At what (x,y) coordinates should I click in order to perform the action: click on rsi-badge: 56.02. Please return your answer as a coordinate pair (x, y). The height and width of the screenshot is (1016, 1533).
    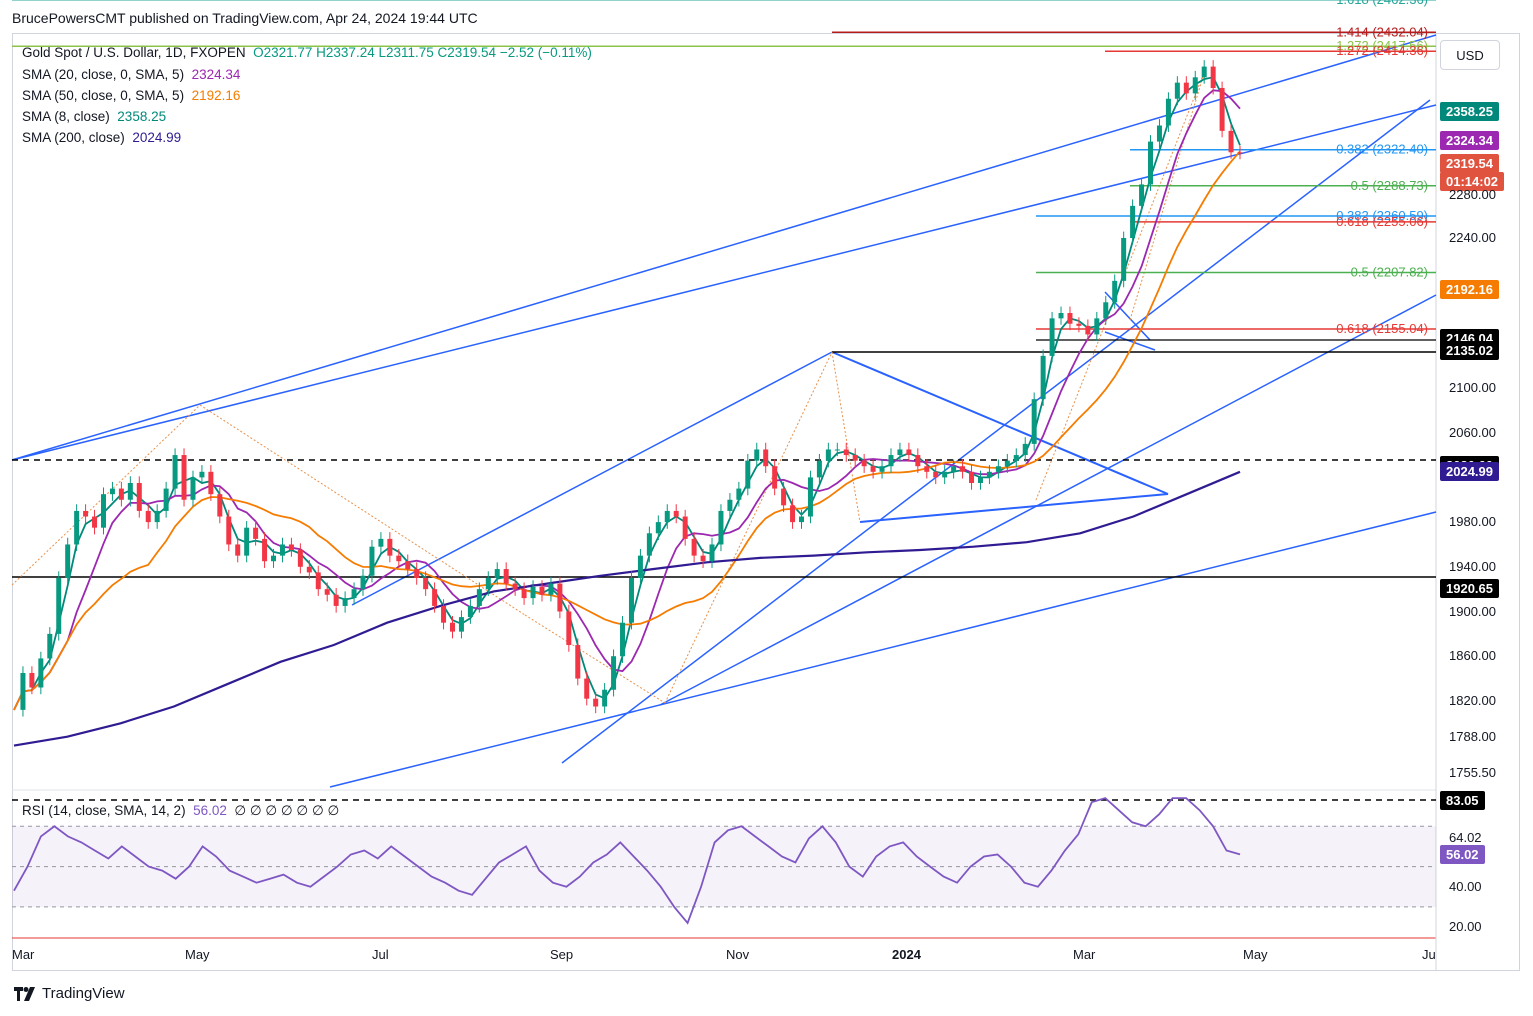
    Looking at the image, I should click on (1462, 854).